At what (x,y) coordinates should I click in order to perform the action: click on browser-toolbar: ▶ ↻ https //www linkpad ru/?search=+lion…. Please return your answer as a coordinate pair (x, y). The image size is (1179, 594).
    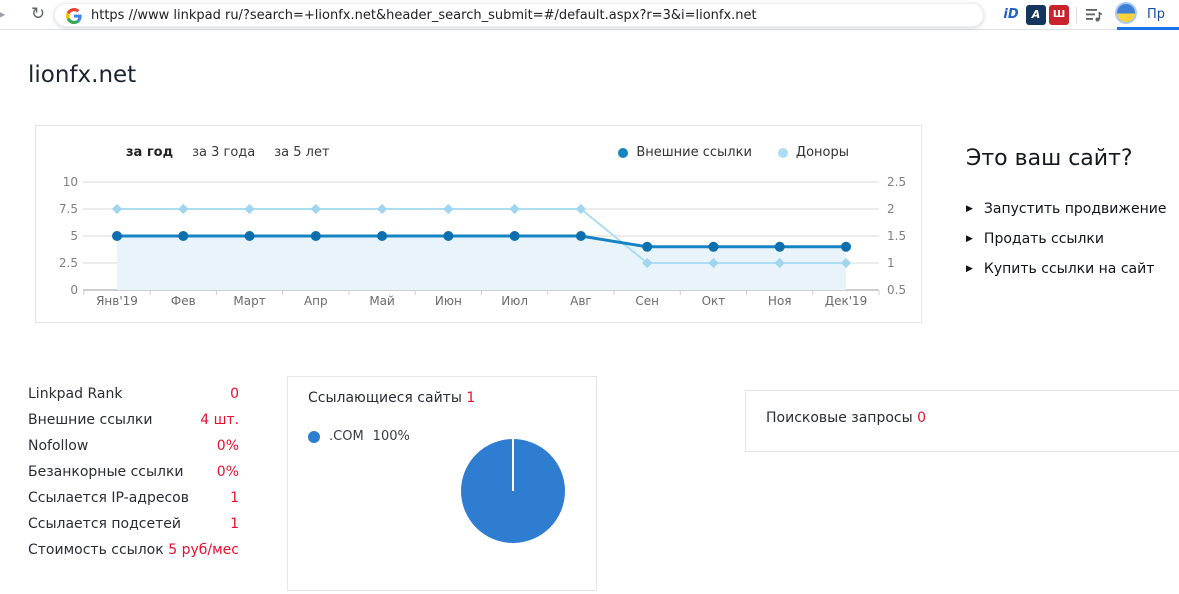
    Looking at the image, I should click on (589, 15).